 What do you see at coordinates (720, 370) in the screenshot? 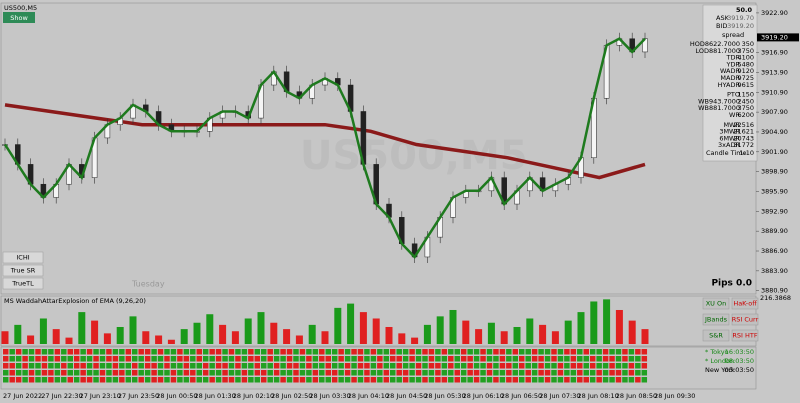
I see `session-name: New York` at bounding box center [720, 370].